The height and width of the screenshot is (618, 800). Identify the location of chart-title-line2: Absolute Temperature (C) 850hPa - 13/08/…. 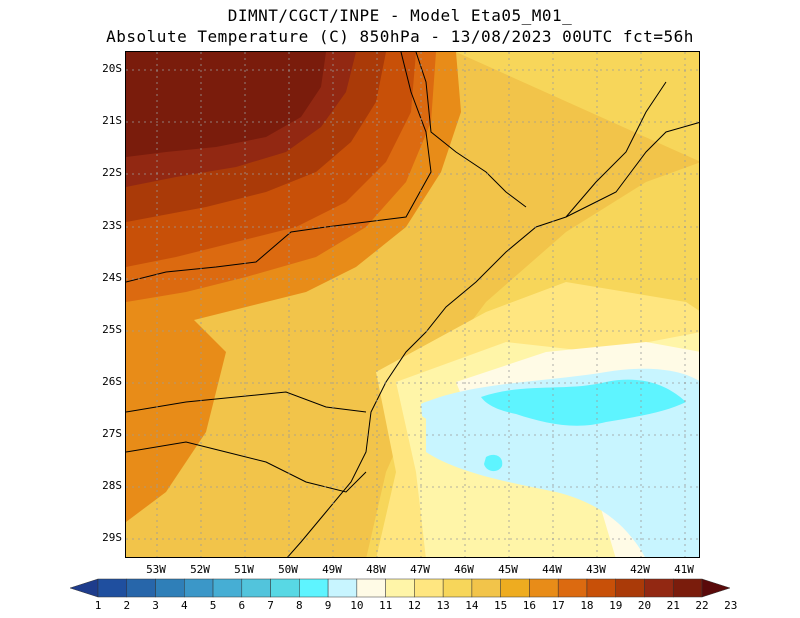
(400, 36).